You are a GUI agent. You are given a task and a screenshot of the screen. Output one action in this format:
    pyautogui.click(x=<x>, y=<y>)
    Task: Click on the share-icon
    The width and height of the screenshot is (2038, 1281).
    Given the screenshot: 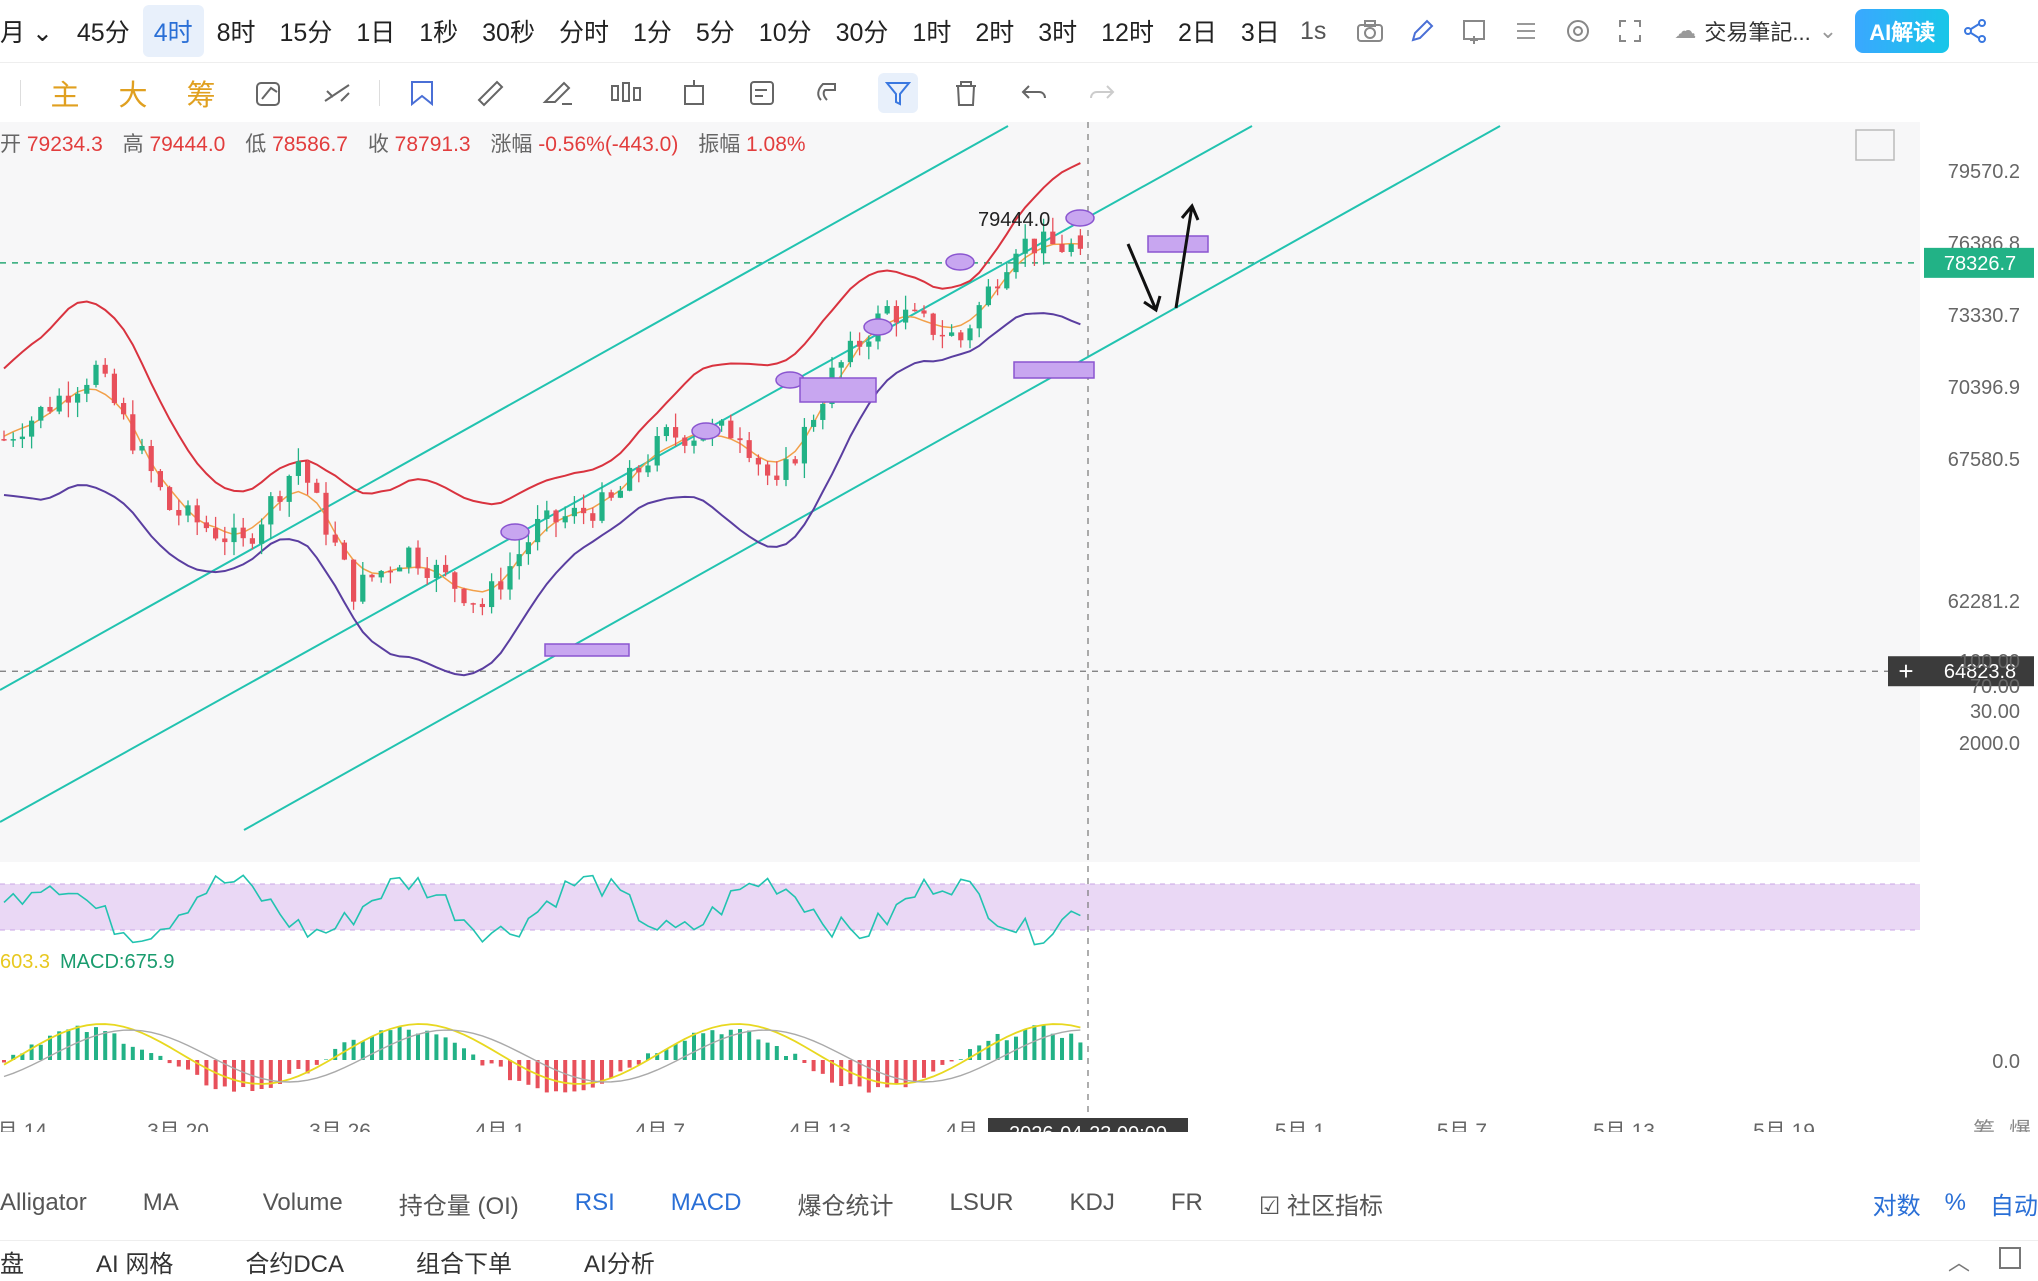 What is the action you would take?
    pyautogui.click(x=1975, y=31)
    